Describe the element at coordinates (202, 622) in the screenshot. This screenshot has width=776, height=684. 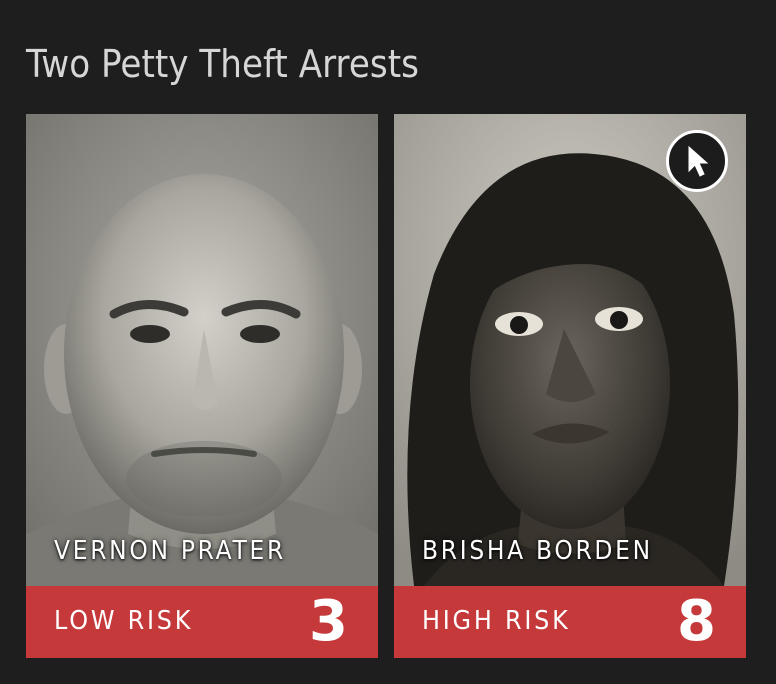
I see `risk-bar: LOW RISK 3` at that location.